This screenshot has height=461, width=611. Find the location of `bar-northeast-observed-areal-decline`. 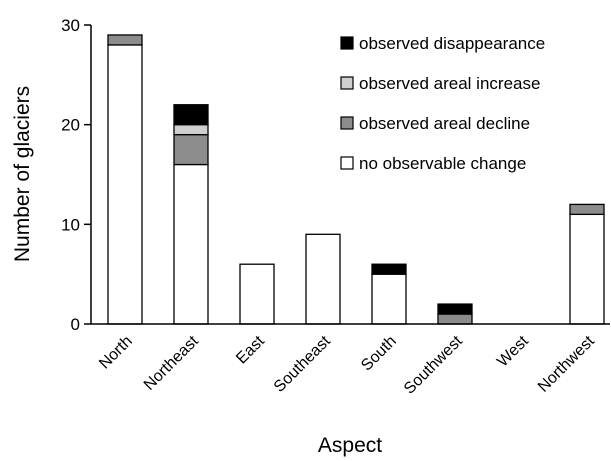

bar-northeast-observed-areal-decline is located at coordinates (191, 149).